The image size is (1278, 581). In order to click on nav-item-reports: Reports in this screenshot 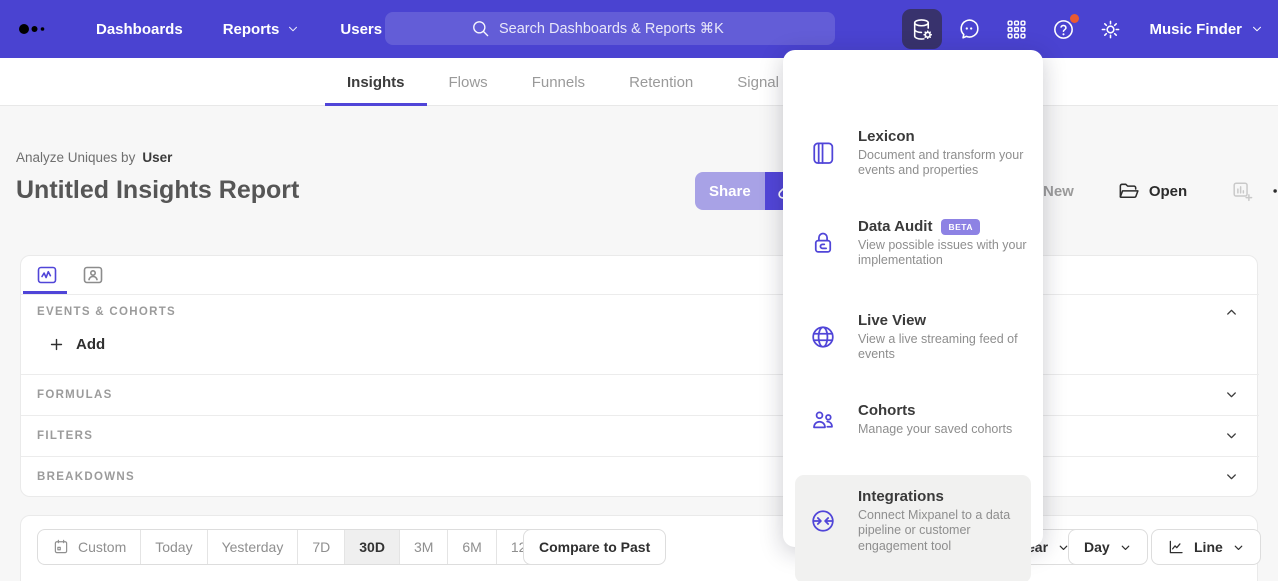, I will do `click(262, 29)`.